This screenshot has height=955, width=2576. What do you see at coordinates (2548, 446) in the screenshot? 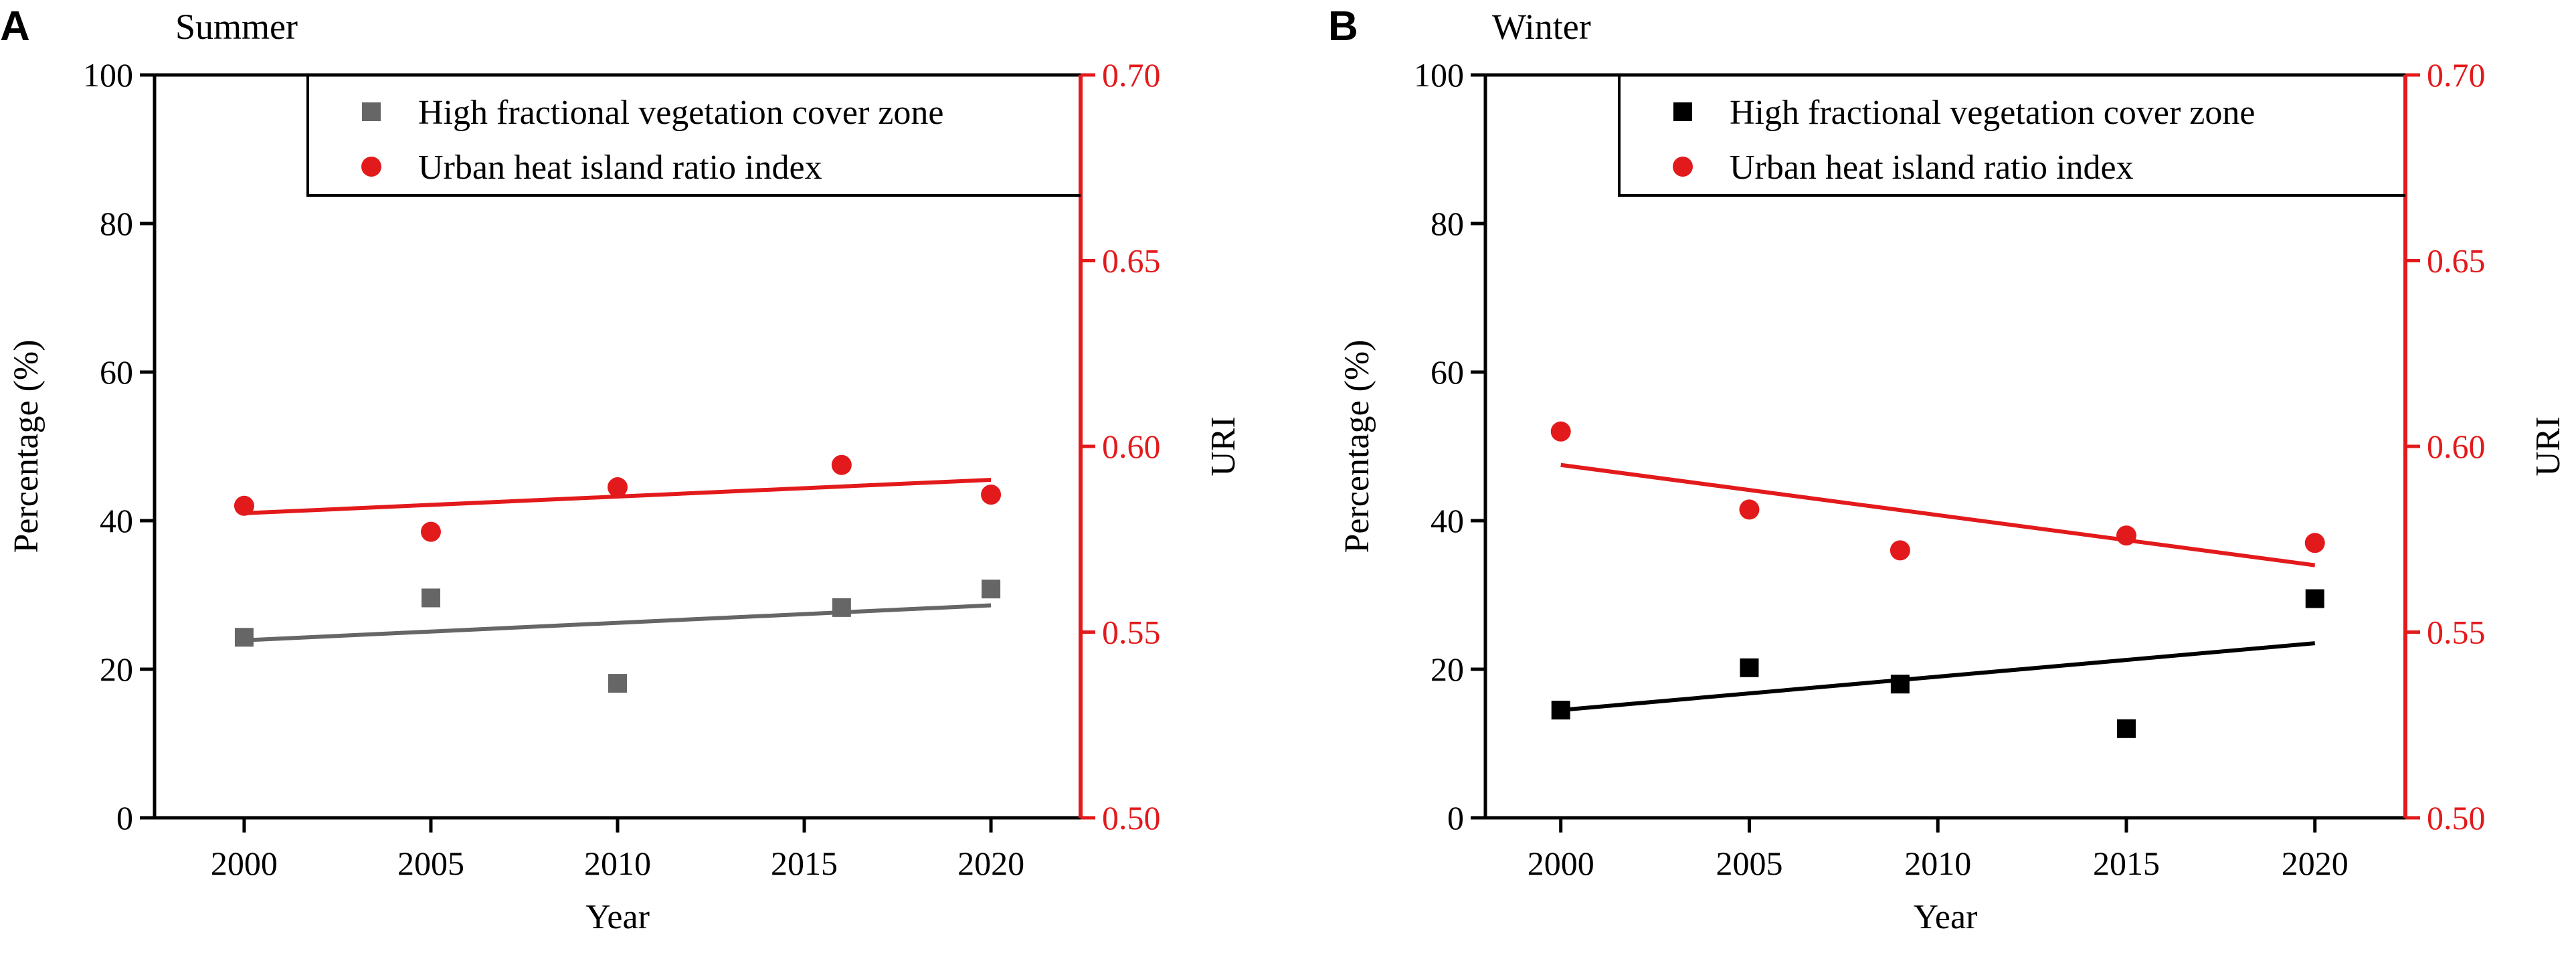
I see `panel-b-y-right-axis-title: URI` at bounding box center [2548, 446].